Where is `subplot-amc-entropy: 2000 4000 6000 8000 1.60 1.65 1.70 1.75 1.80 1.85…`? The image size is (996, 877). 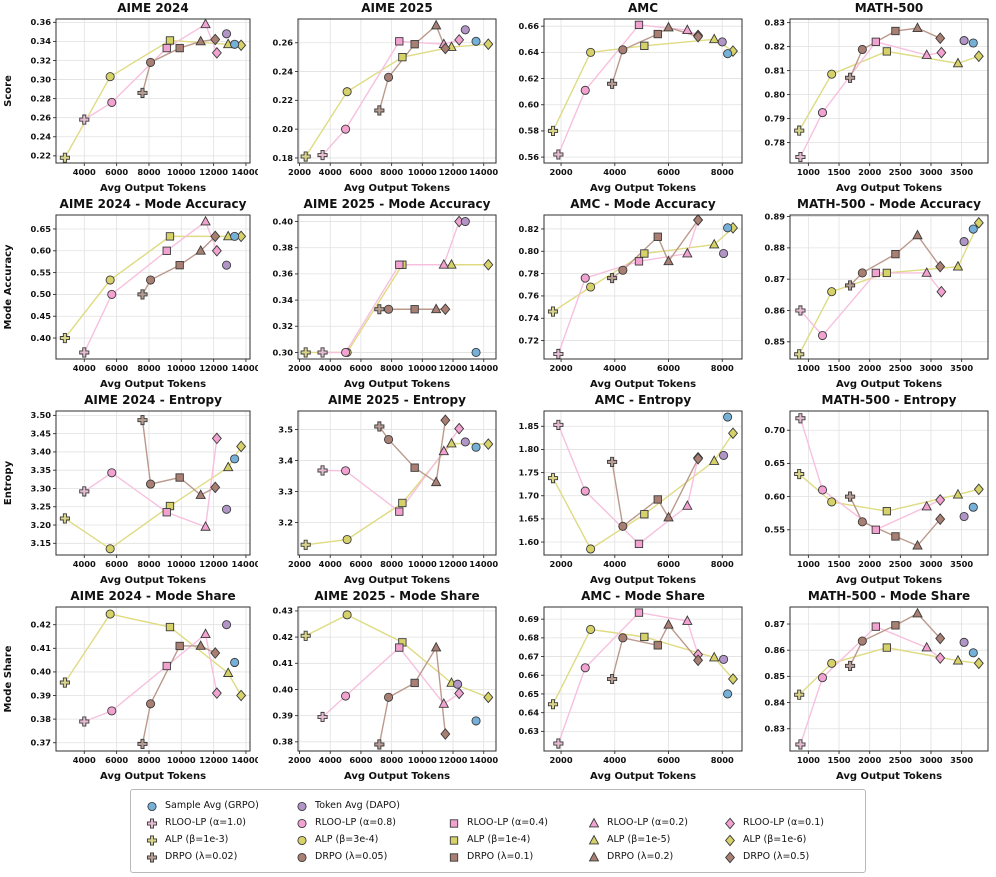 subplot-amc-entropy: 2000 4000 6000 8000 1.60 1.65 1.70 1.75 1.80 1.85… is located at coordinates (627, 490).